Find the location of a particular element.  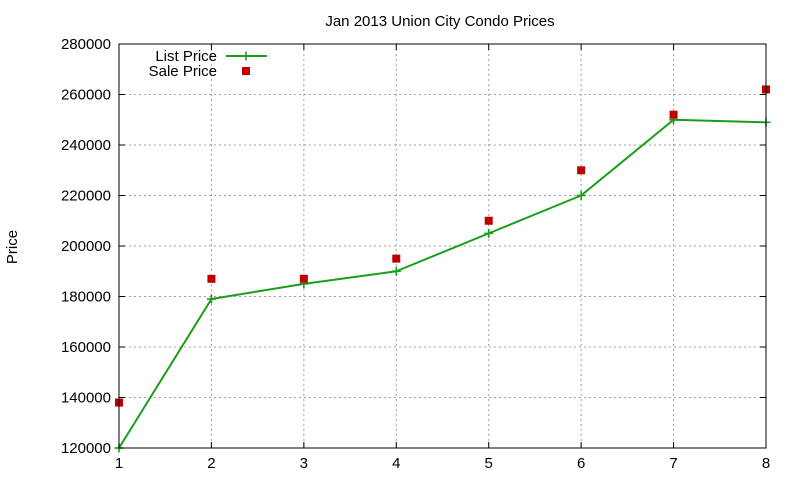

legend-plus-marker is located at coordinates (246, 56).